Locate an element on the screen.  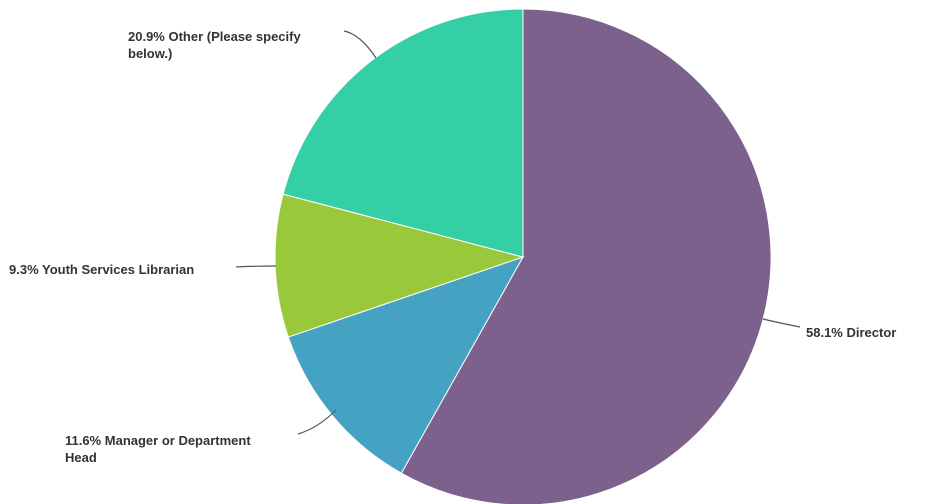
slice-label-4: 20.9% Other (Please specify below.) is located at coordinates (214, 45).